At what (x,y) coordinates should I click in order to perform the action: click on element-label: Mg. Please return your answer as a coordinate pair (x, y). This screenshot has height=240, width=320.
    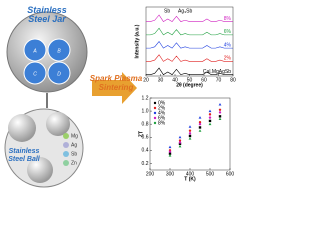
    Looking at the image, I should click on (74, 136).